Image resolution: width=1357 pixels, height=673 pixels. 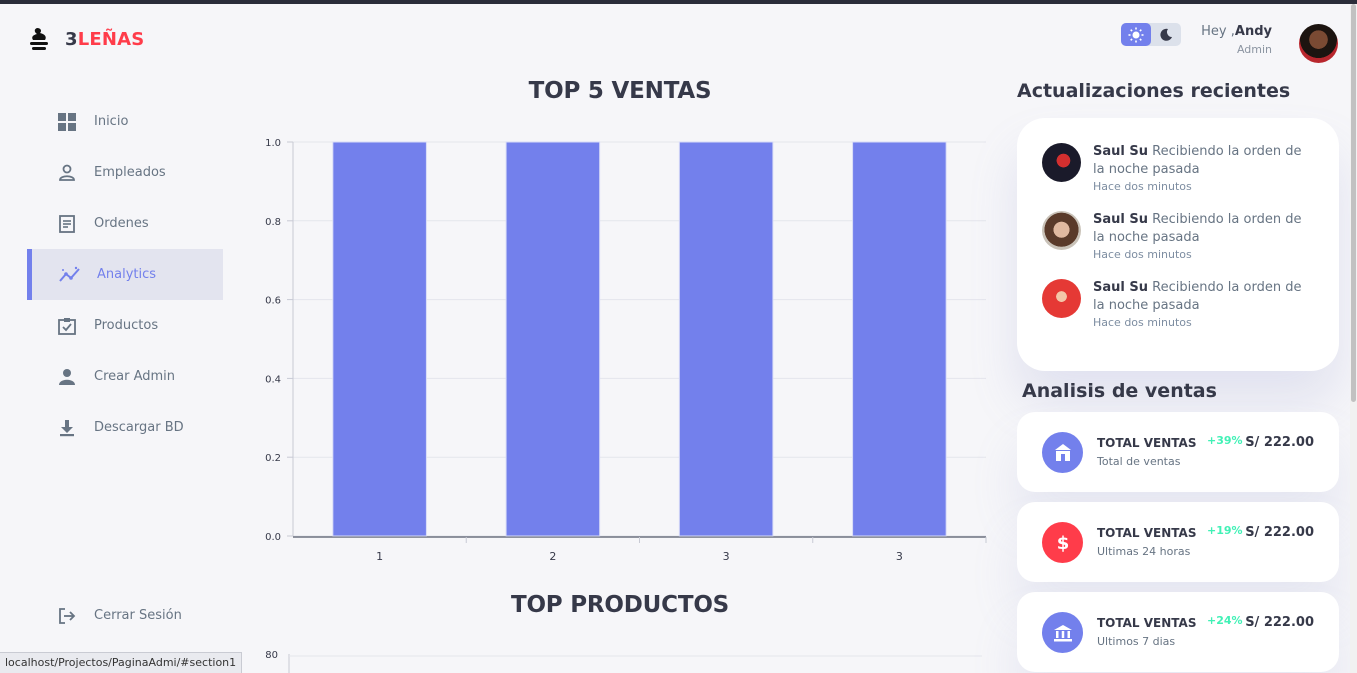 What do you see at coordinates (138, 615) in the screenshot?
I see `logout-label: Cerrar Sesión` at bounding box center [138, 615].